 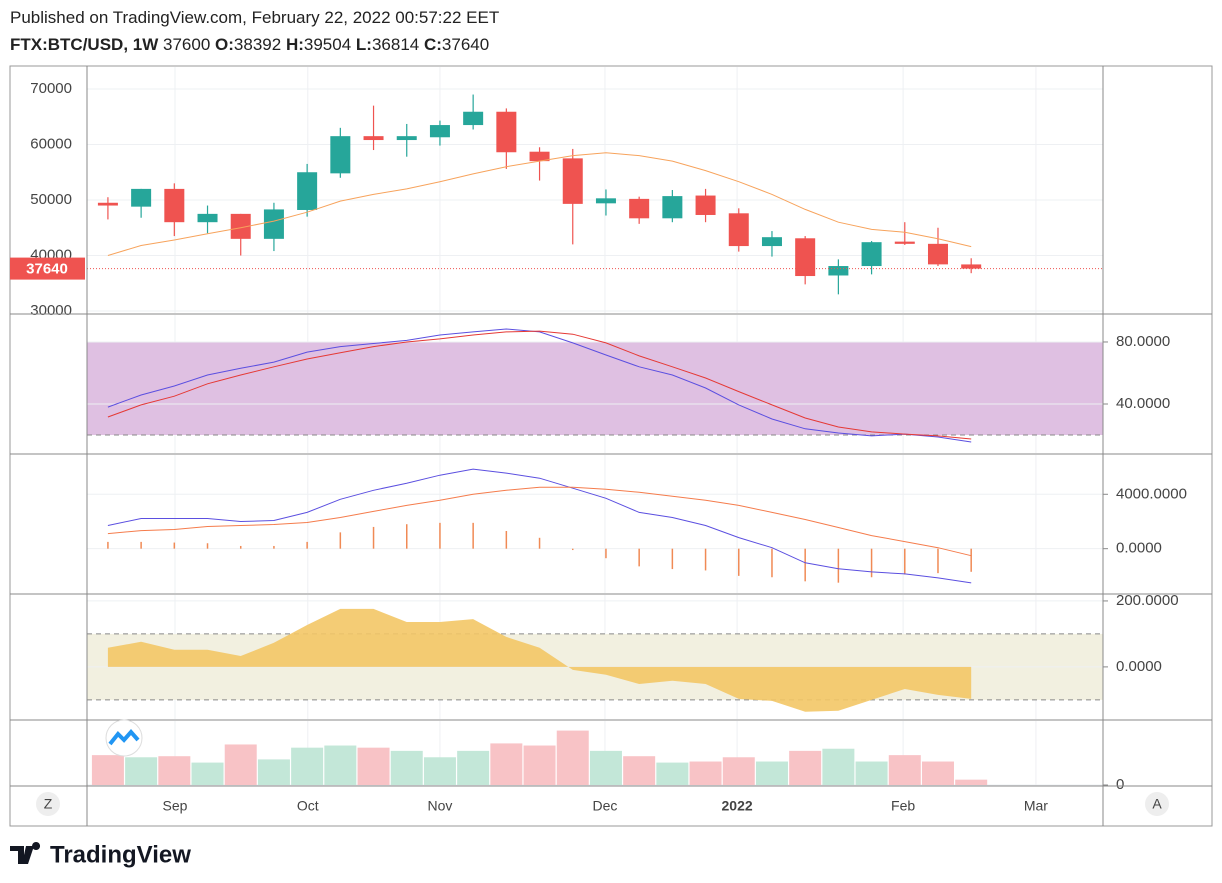 I want to click on ohlc: O:38392 H:39504 L:36814 C:37640, so click(x=352, y=44).